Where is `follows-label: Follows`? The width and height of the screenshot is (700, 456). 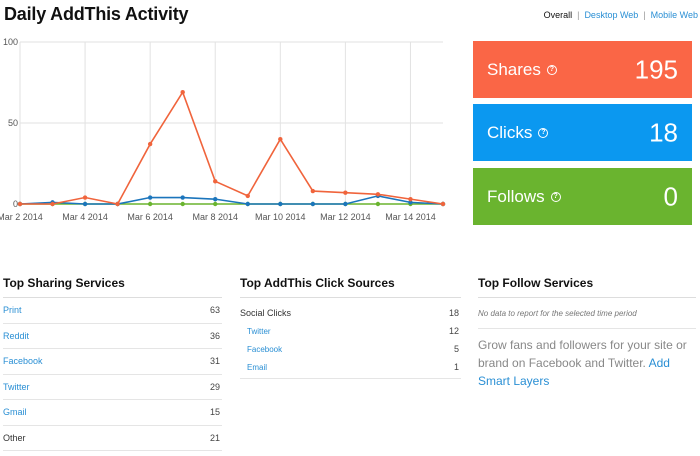 follows-label: Follows is located at coordinates (516, 196).